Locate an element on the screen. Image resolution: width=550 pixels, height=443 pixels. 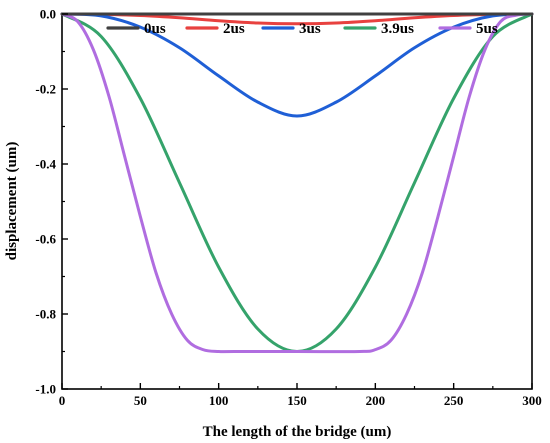
legend-item-2us: 2us is located at coordinates (215, 29).